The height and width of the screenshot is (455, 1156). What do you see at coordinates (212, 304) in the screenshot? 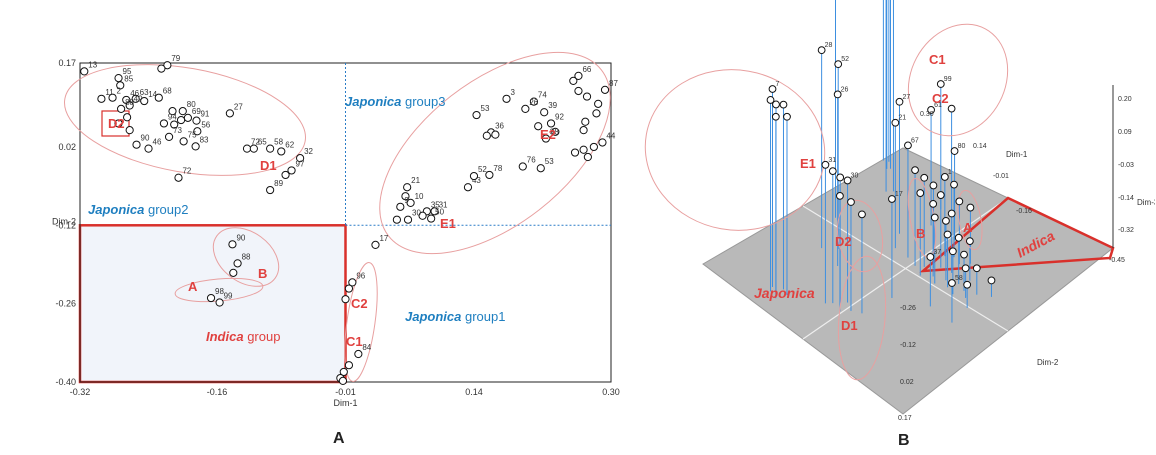
I see `indica-region` at bounding box center [212, 304].